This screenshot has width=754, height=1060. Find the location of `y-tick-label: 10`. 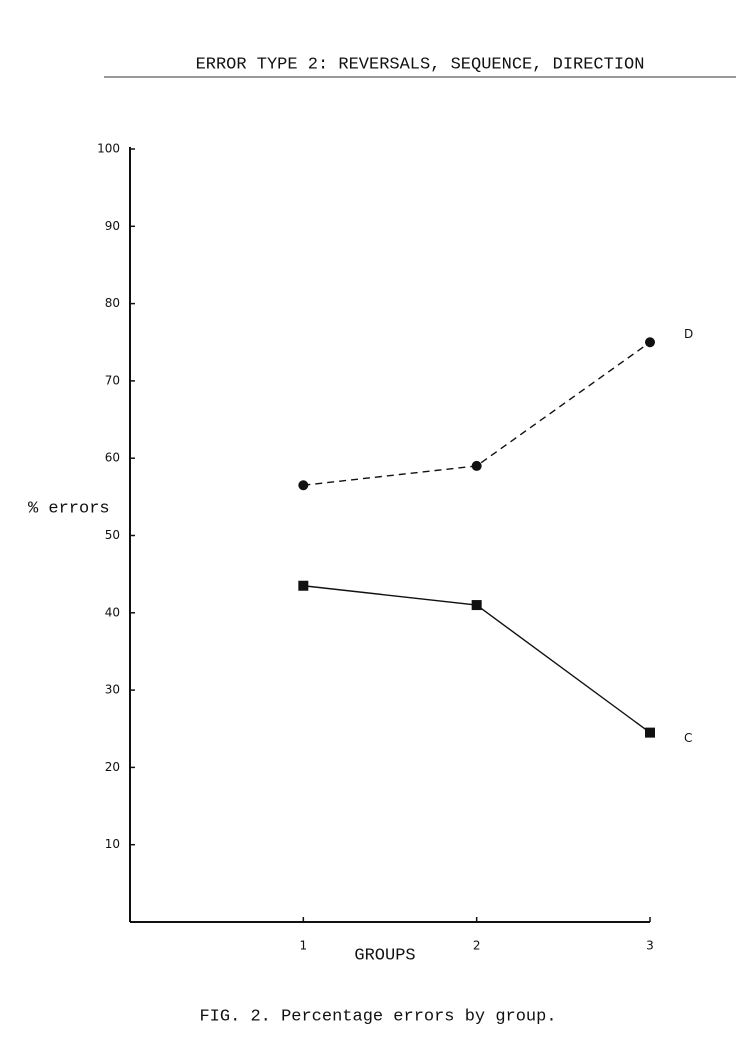

y-tick-label: 10 is located at coordinates (112, 844).